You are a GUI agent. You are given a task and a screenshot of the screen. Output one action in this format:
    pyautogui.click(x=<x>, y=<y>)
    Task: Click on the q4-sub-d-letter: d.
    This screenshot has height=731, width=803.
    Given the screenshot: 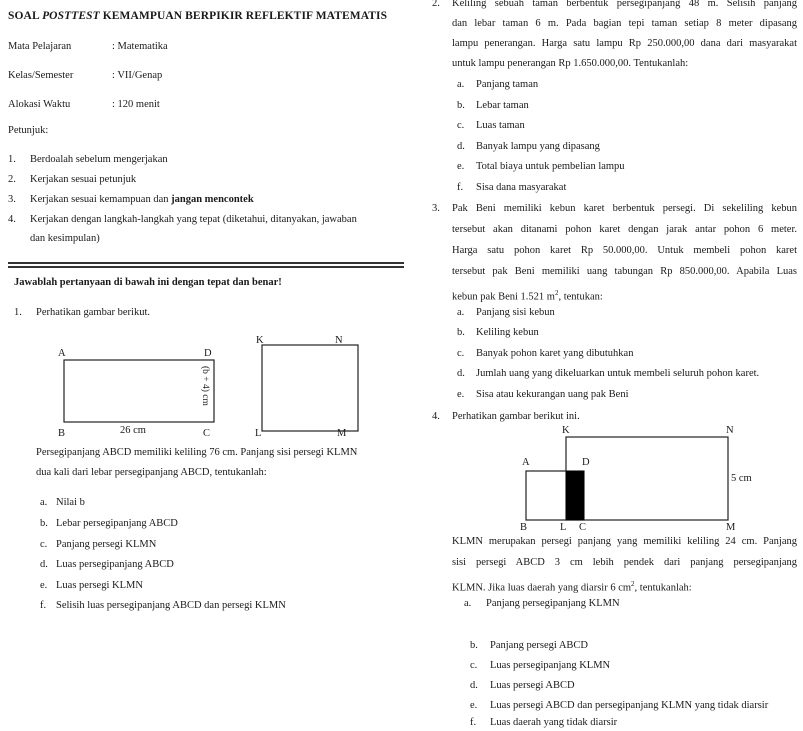 What is the action you would take?
    pyautogui.click(x=474, y=685)
    